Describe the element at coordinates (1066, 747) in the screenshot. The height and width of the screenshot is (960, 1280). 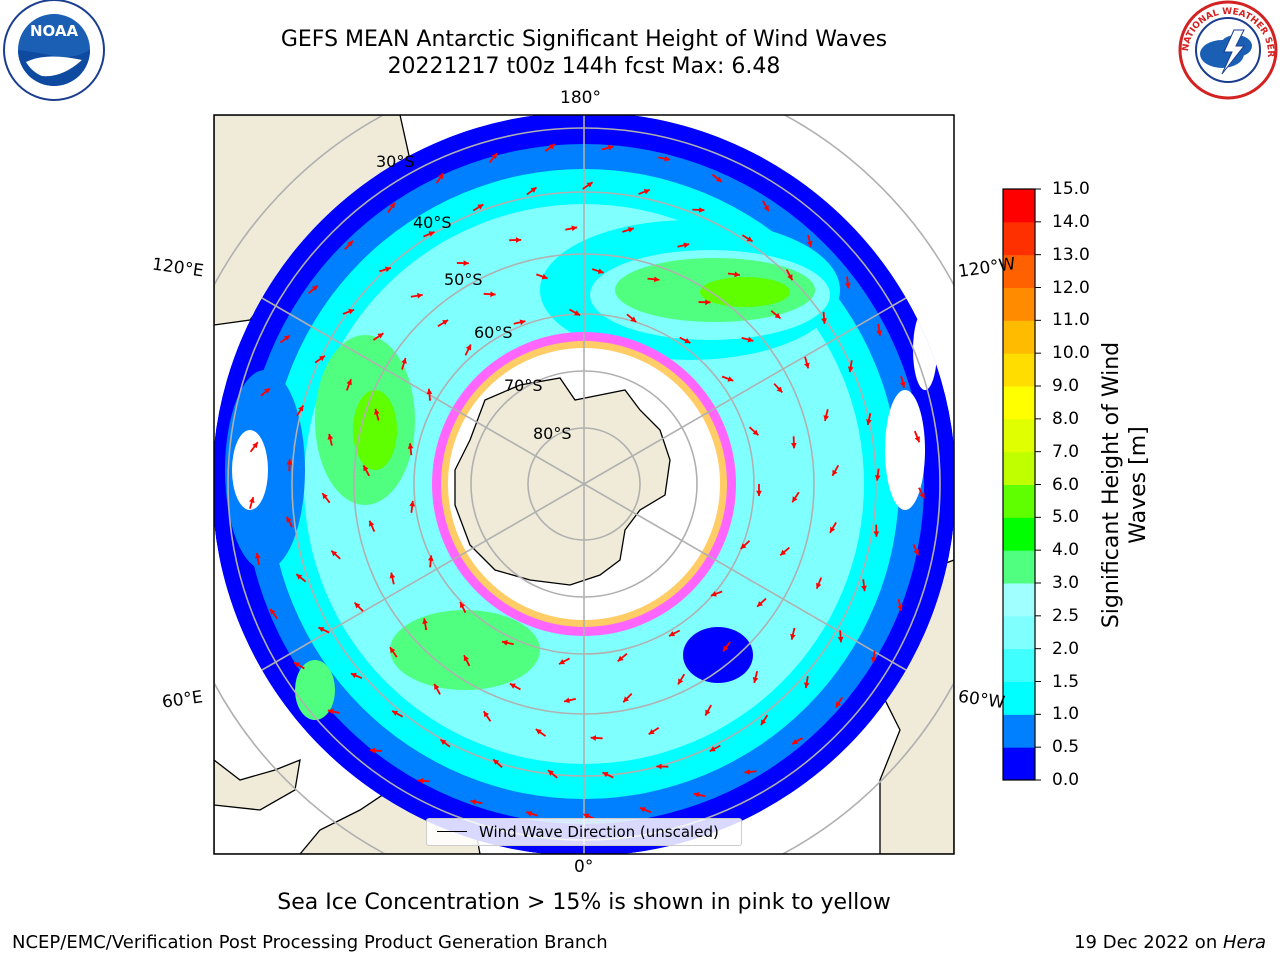
I see `colorbar-tick-label: 0.5` at that location.